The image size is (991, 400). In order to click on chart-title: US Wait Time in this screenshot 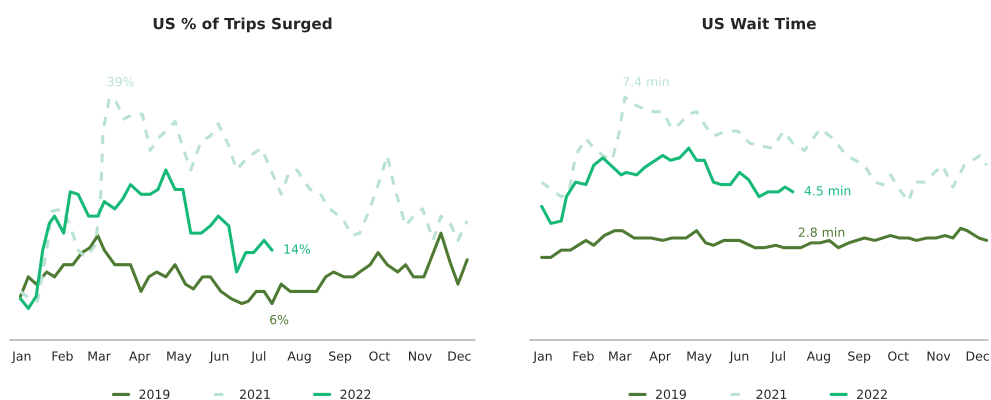, I will do `click(759, 24)`.